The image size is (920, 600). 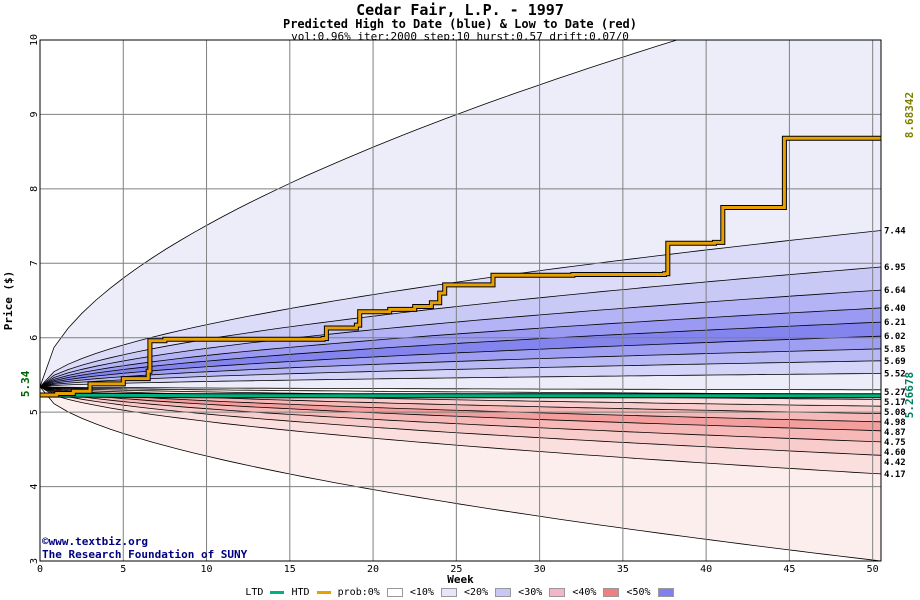 What do you see at coordinates (207, 569) in the screenshot?
I see `x-tick-label-10: 10` at bounding box center [207, 569].